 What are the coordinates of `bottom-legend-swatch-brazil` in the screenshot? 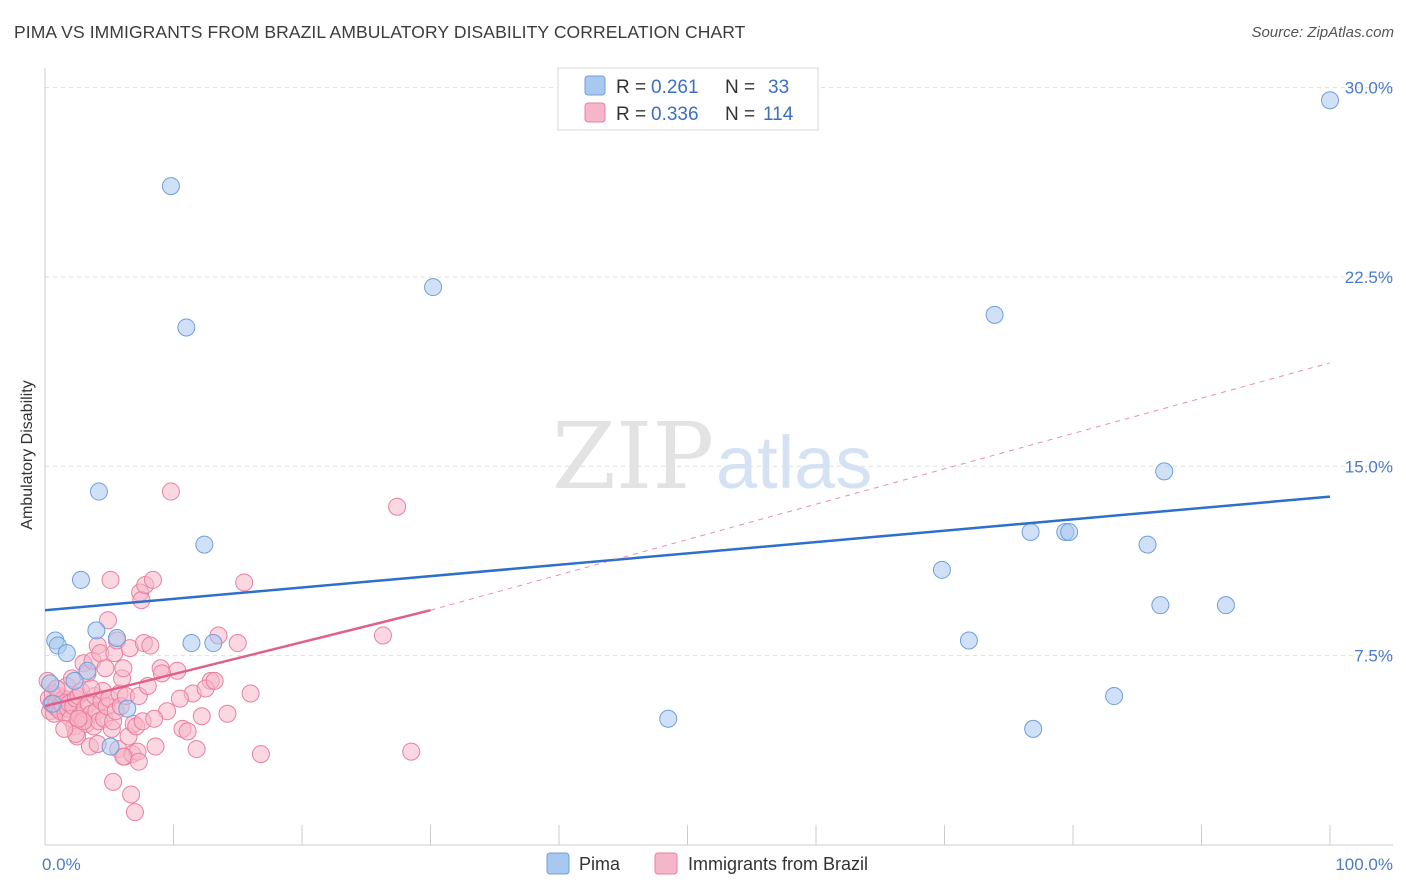 It's located at (666, 863).